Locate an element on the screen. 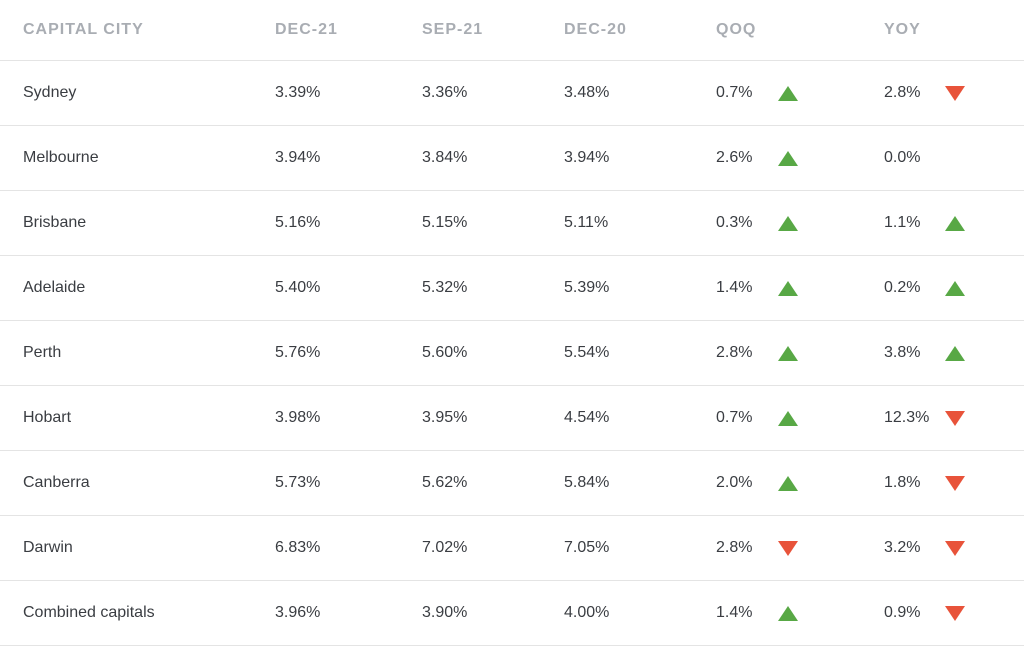 Image resolution: width=1024 pixels, height=646 pixels. value-sep-21: 7.02% is located at coordinates (445, 547).